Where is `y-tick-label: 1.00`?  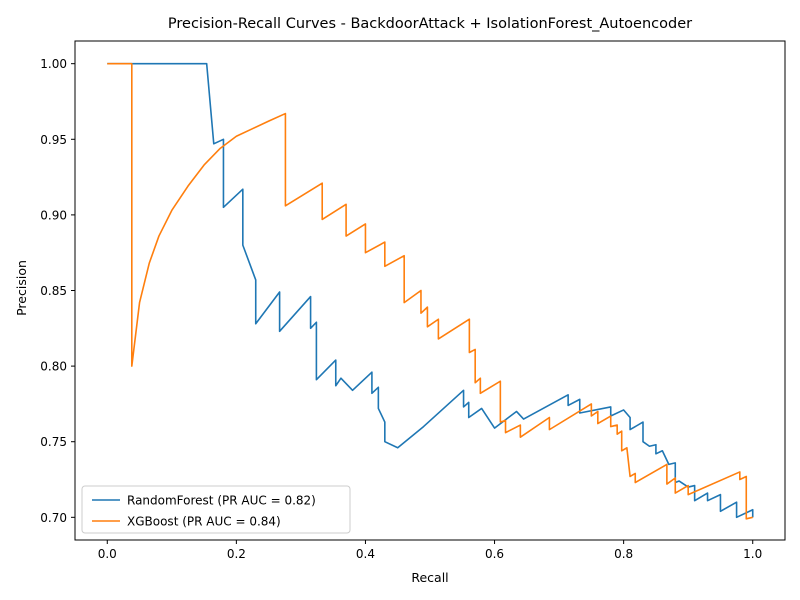 y-tick-label: 1.00 is located at coordinates (53, 64).